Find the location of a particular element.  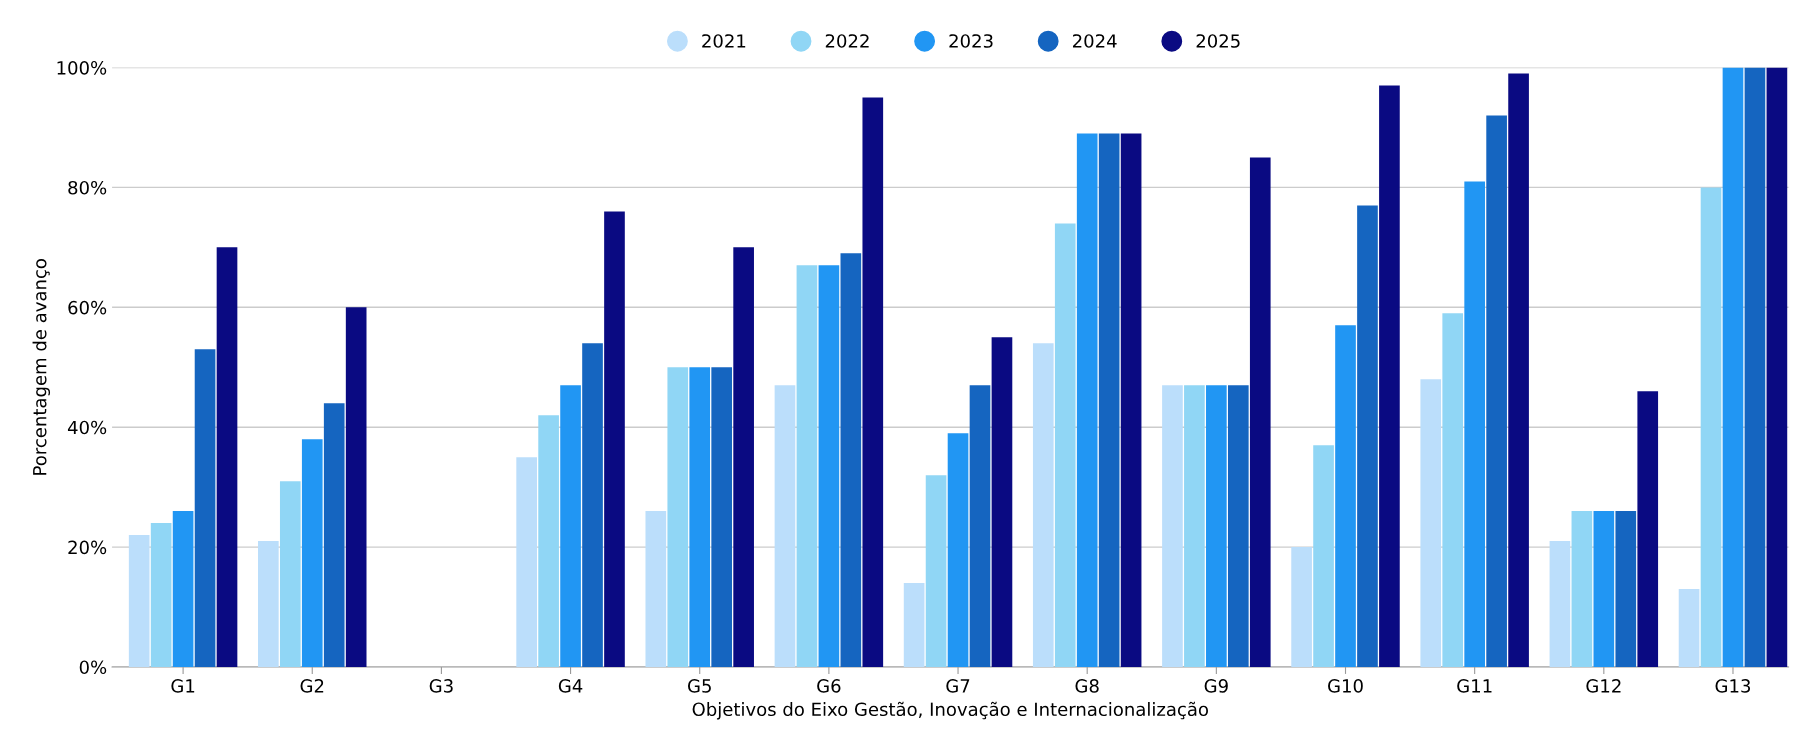

y-tick-label: 20% is located at coordinates (87, 547).